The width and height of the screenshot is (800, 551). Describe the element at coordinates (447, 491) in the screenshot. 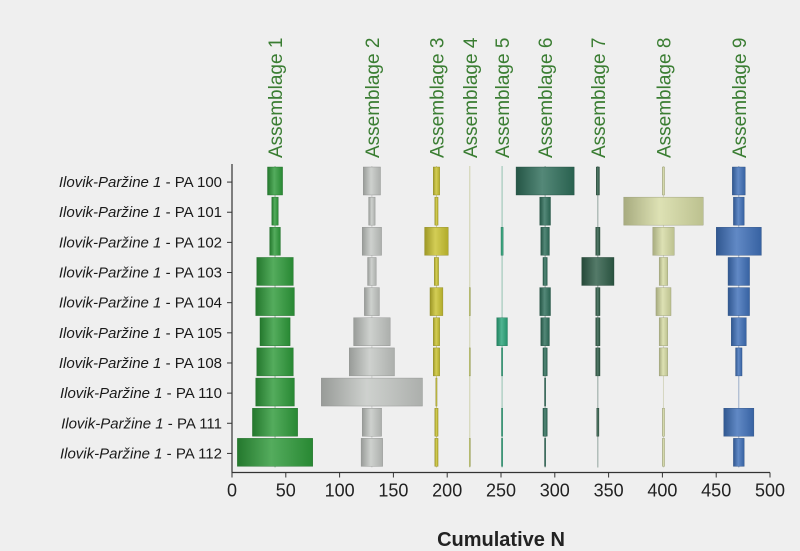

I see `x-tick-label: 200` at that location.